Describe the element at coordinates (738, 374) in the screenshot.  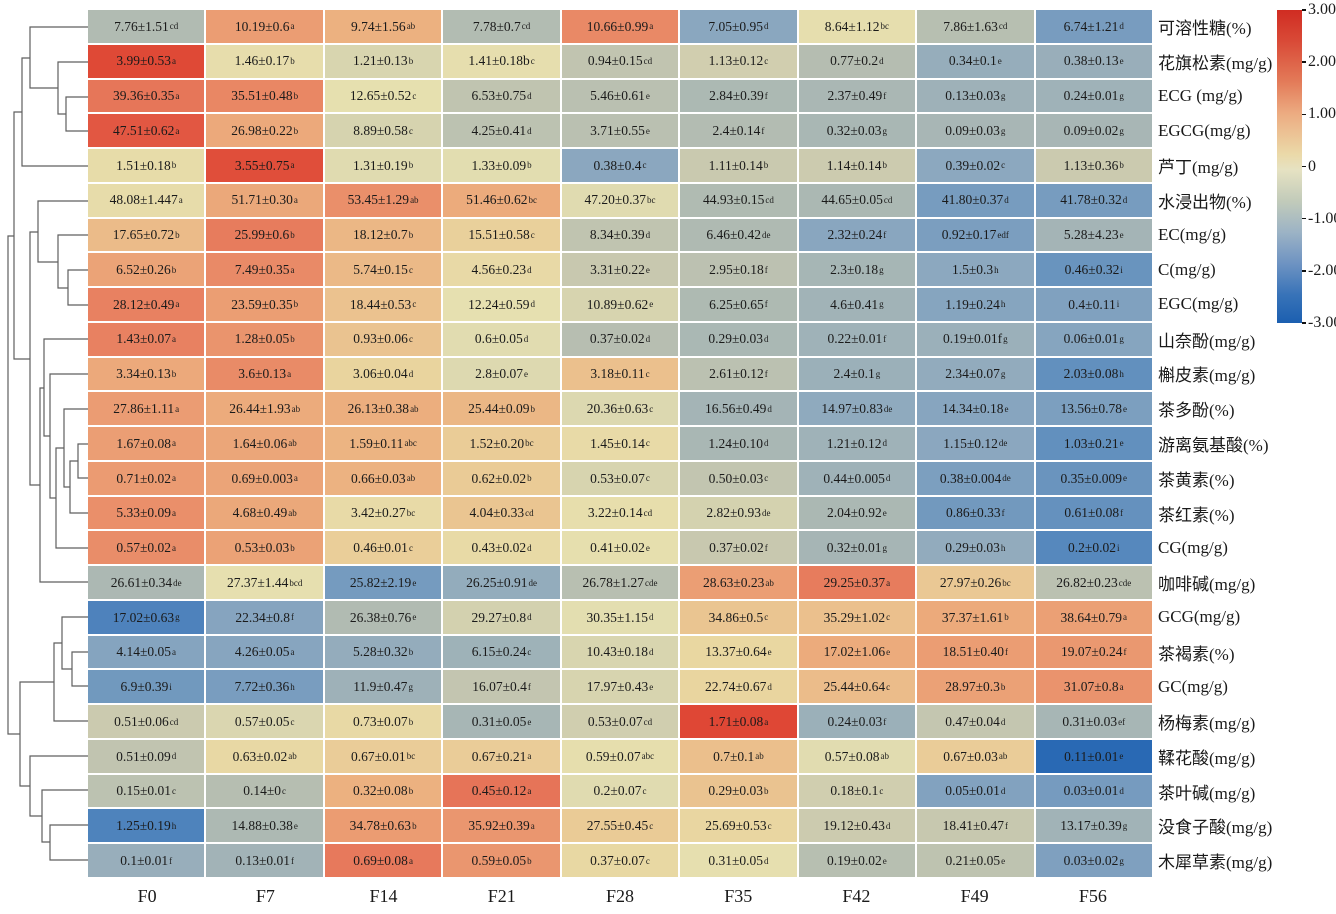
I see `heatmap-cell: 2.61±0.12 f` at that location.